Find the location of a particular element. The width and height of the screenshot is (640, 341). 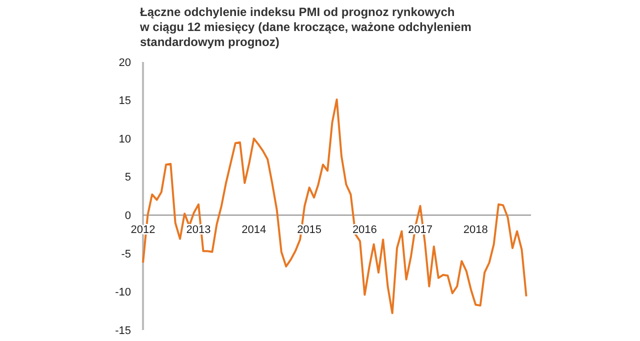

y-tick-label: 15 is located at coordinates (124, 101).